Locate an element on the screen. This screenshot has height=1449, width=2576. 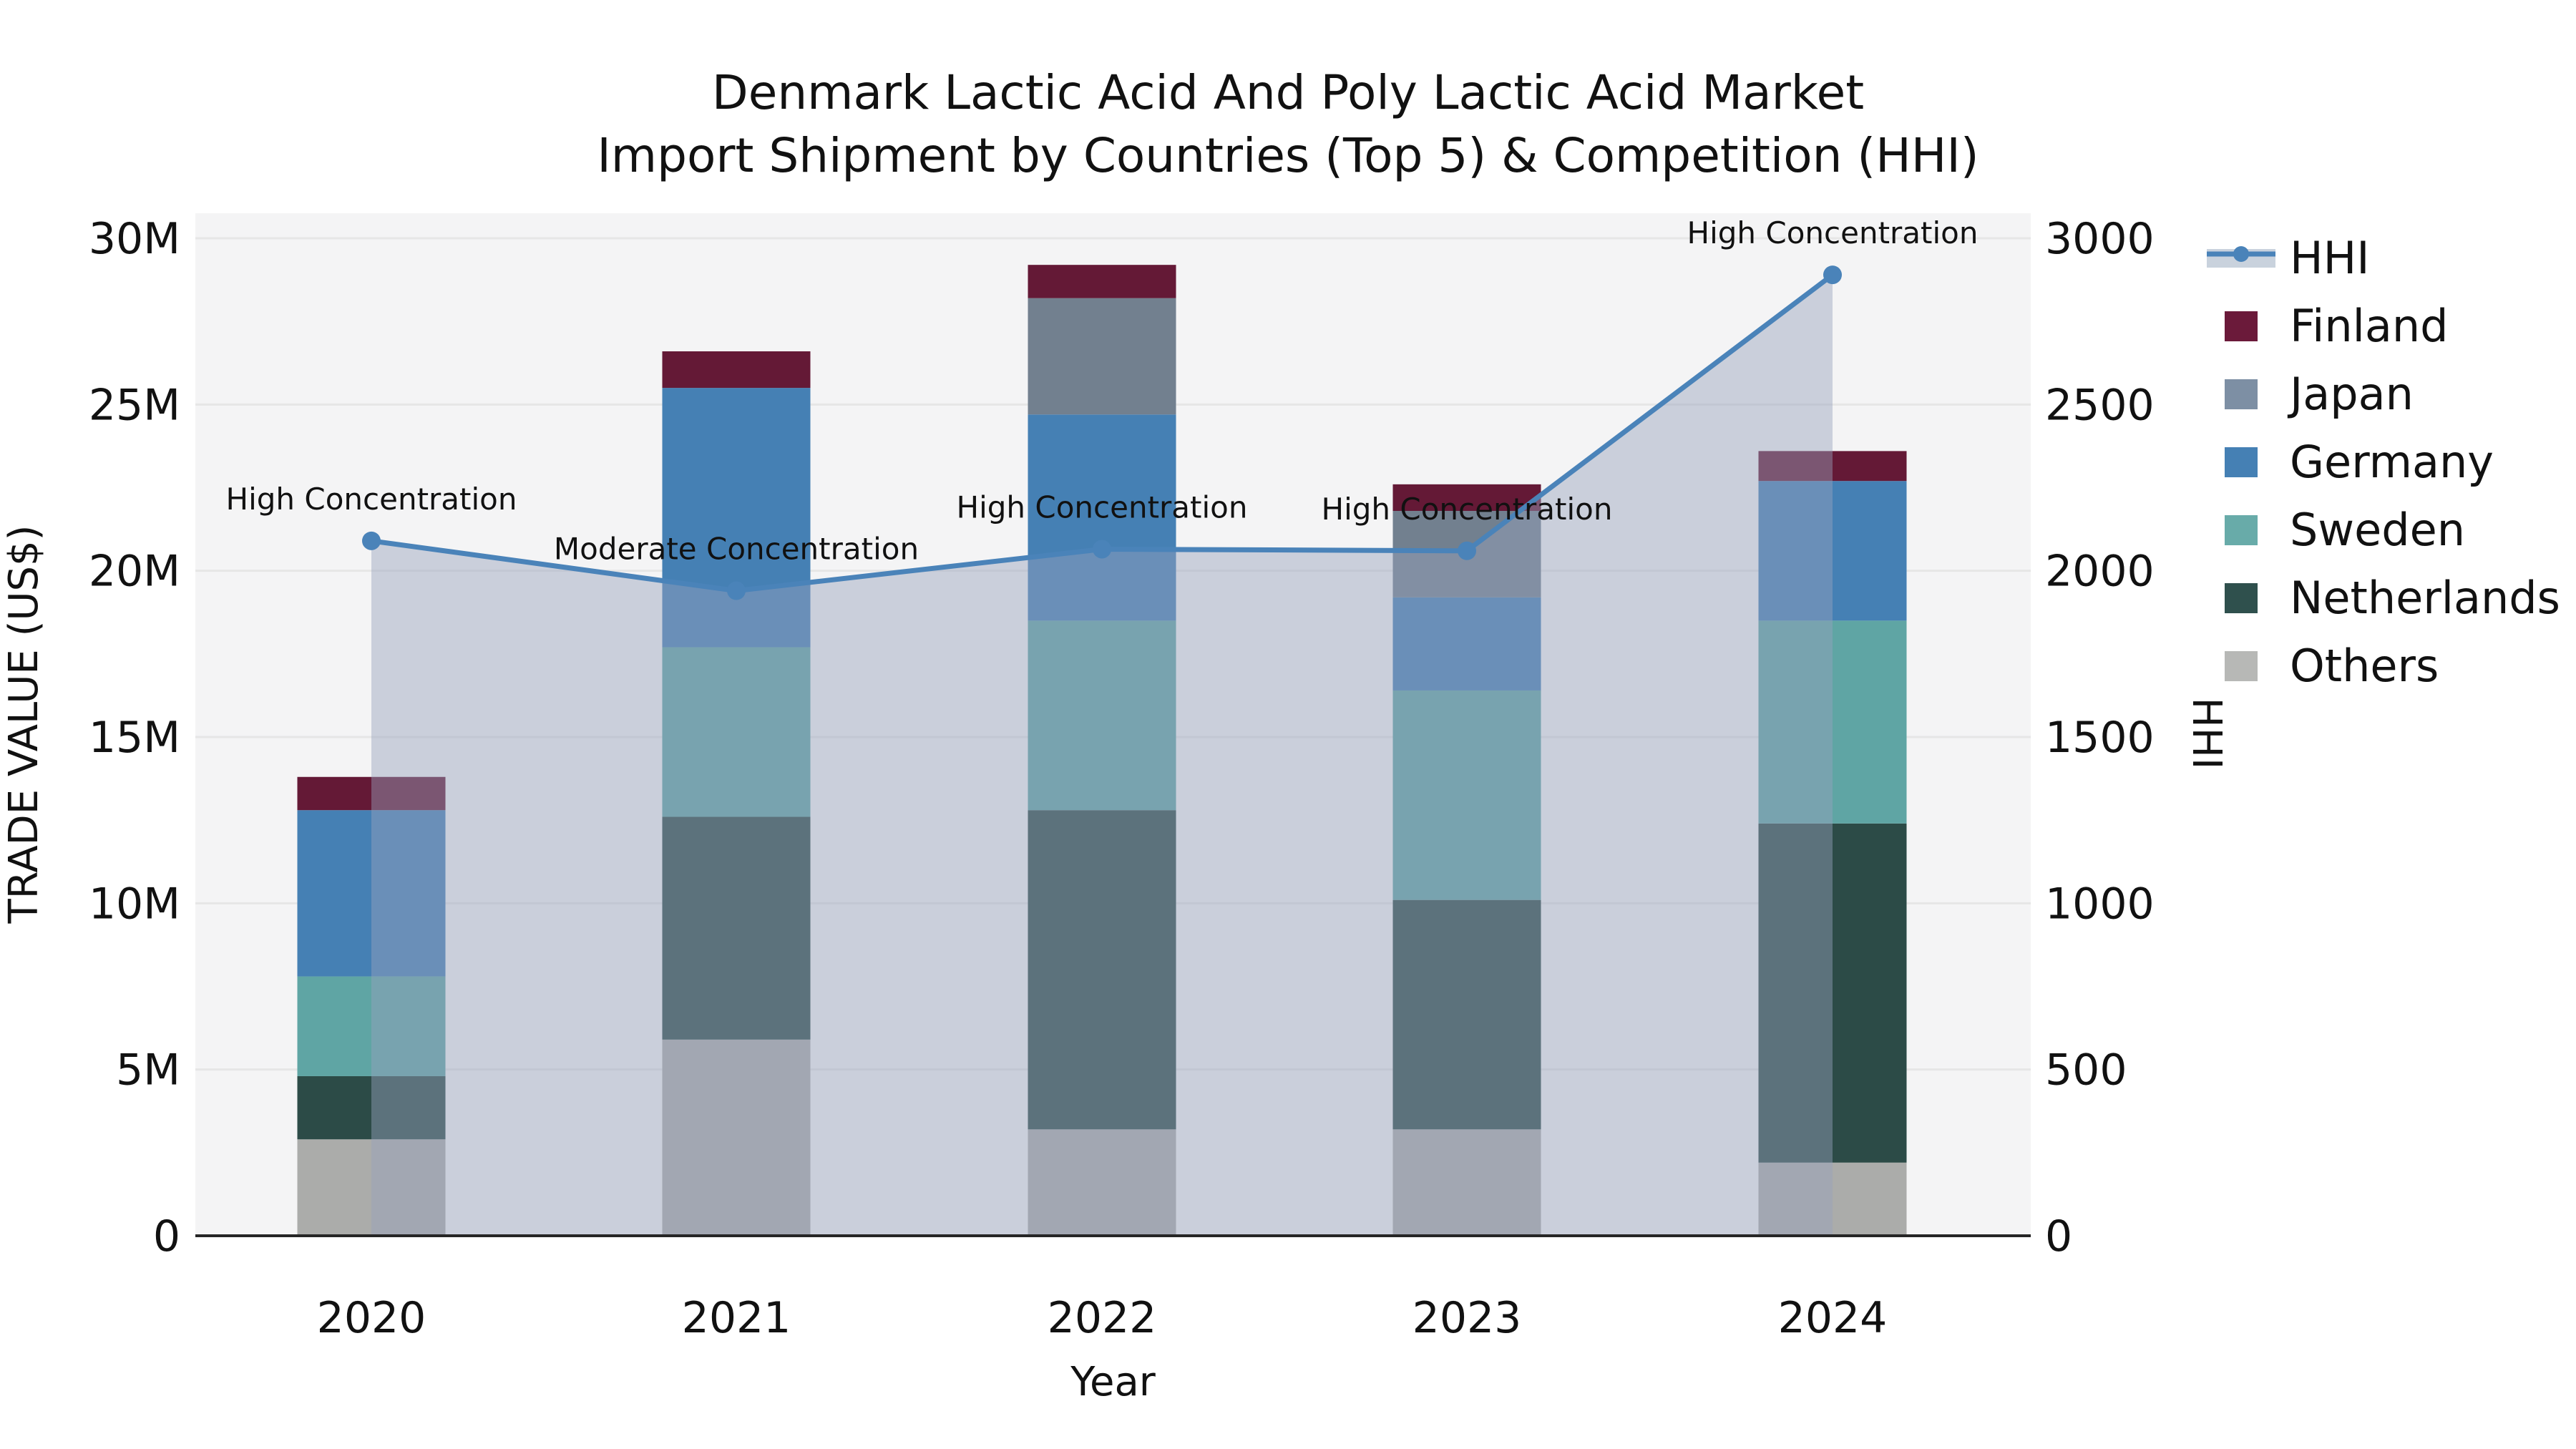
bar-segment-2021-finland is located at coordinates (736, 370).